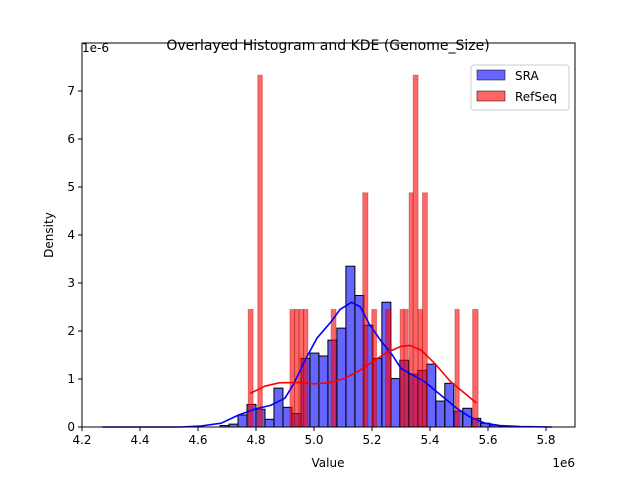 This screenshot has height=480, width=640. Describe the element at coordinates (71, 235) in the screenshot. I see `y-tick-label: 4` at that location.